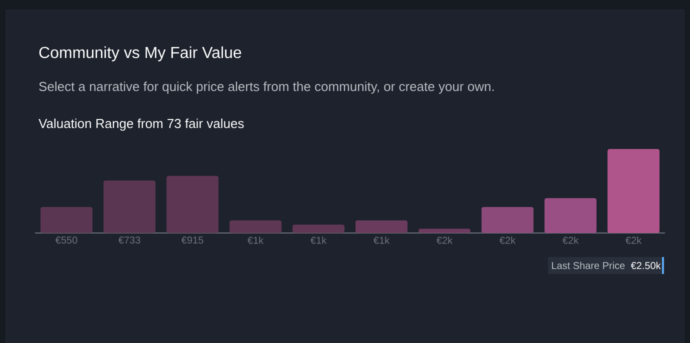  Describe the element at coordinates (129, 240) in the screenshot. I see `x-tick-label: €733` at that location.